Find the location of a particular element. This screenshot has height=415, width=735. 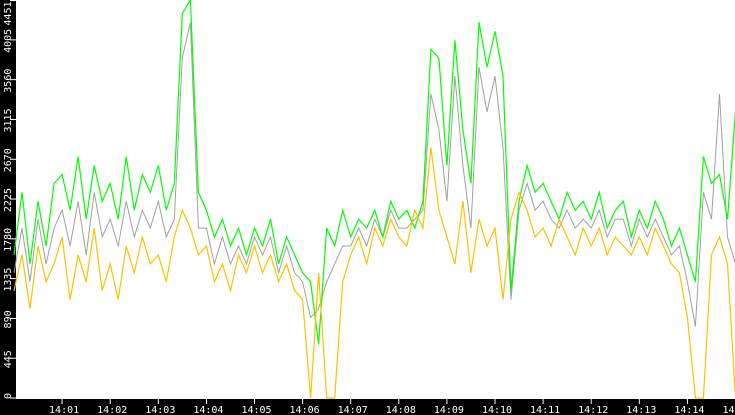

x-tick-label: 14:09 is located at coordinates (449, 410).